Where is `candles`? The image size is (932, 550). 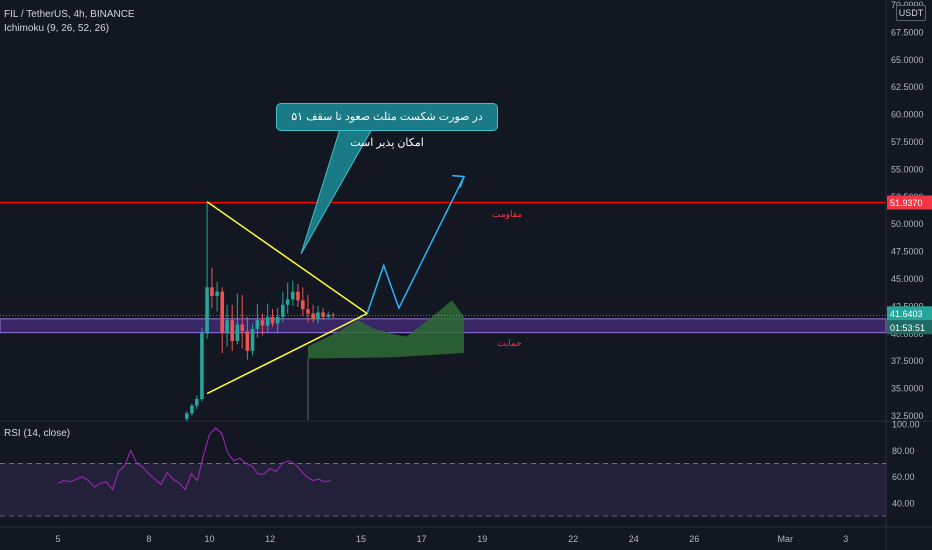 candles is located at coordinates (259, 311).